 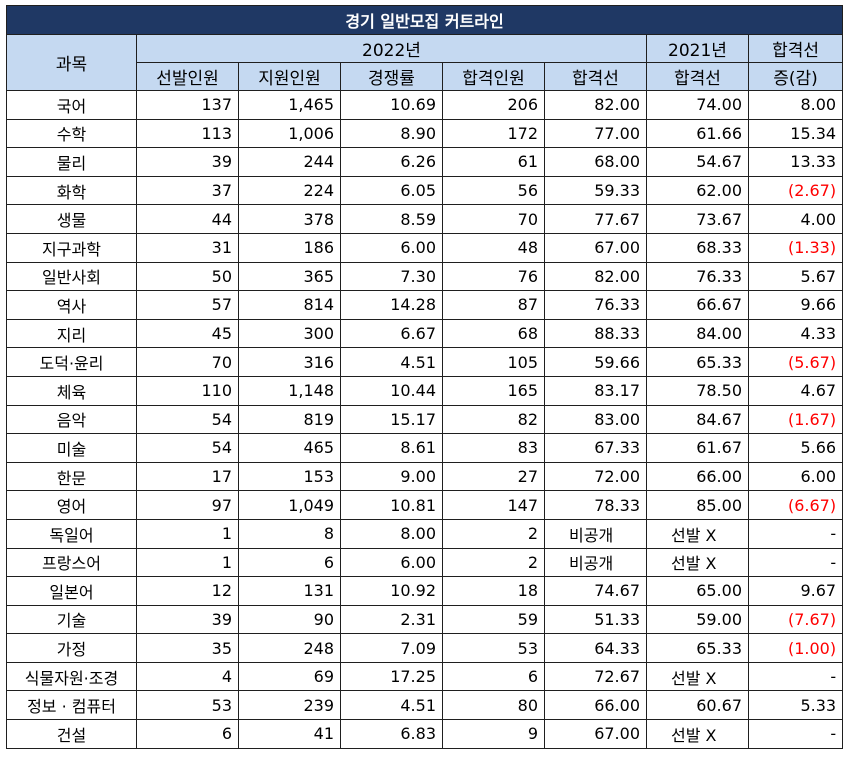 What do you see at coordinates (595, 305) in the screenshot?
I see `cut2022-cell: 76.33` at bounding box center [595, 305].